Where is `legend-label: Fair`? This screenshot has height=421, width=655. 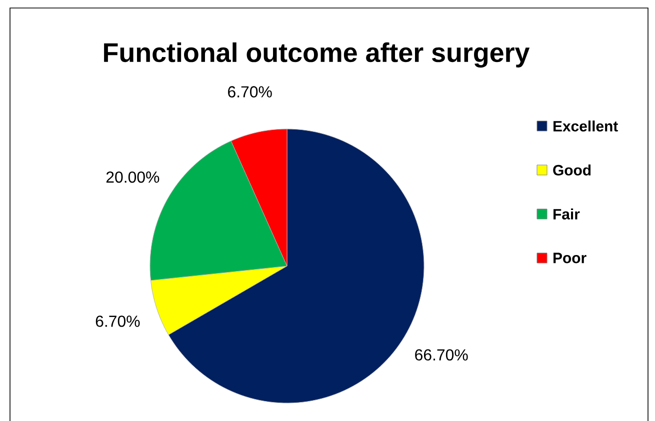
legend-label: Fair is located at coordinates (567, 214).